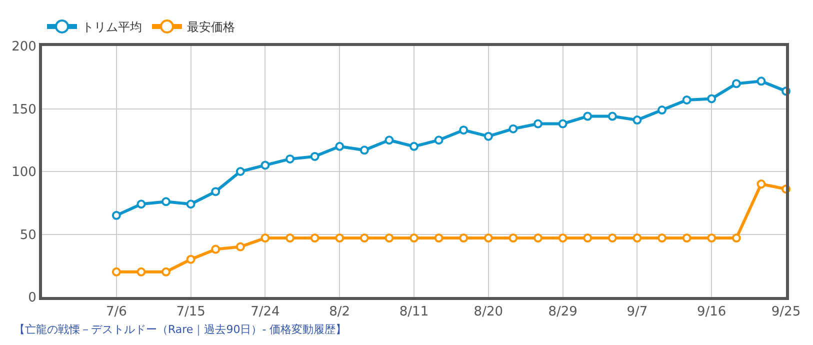 The image size is (813, 345). What do you see at coordinates (488, 312) in the screenshot?
I see `x-tick-label: 8/20` at bounding box center [488, 312].